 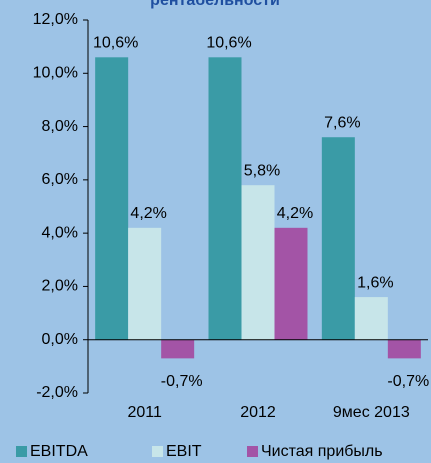 What do you see at coordinates (60, 232) in the screenshot?
I see `y-tick-label: 4,0%` at bounding box center [60, 232].